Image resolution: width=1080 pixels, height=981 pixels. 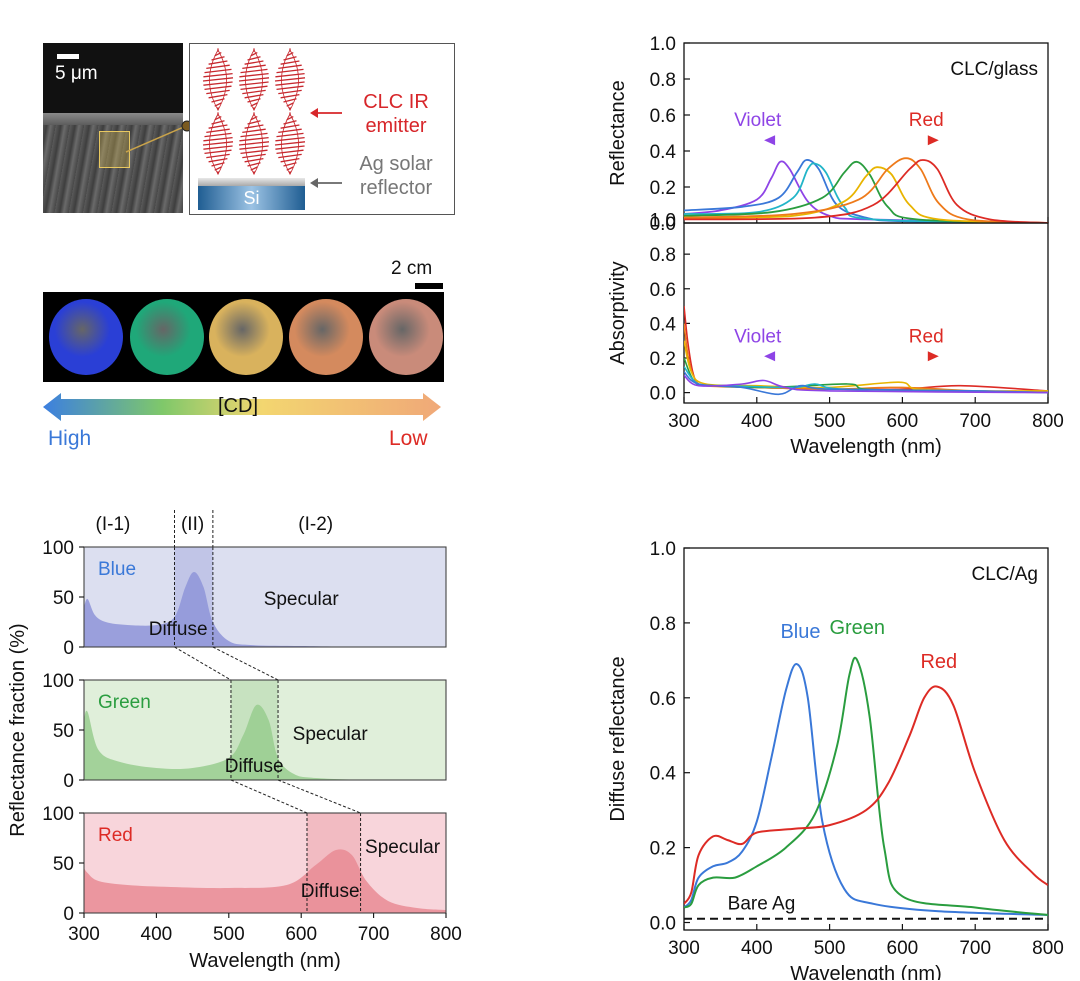 What do you see at coordinates (84, 934) in the screenshot?
I see `fraction-xtick-label: 300` at bounding box center [84, 934].